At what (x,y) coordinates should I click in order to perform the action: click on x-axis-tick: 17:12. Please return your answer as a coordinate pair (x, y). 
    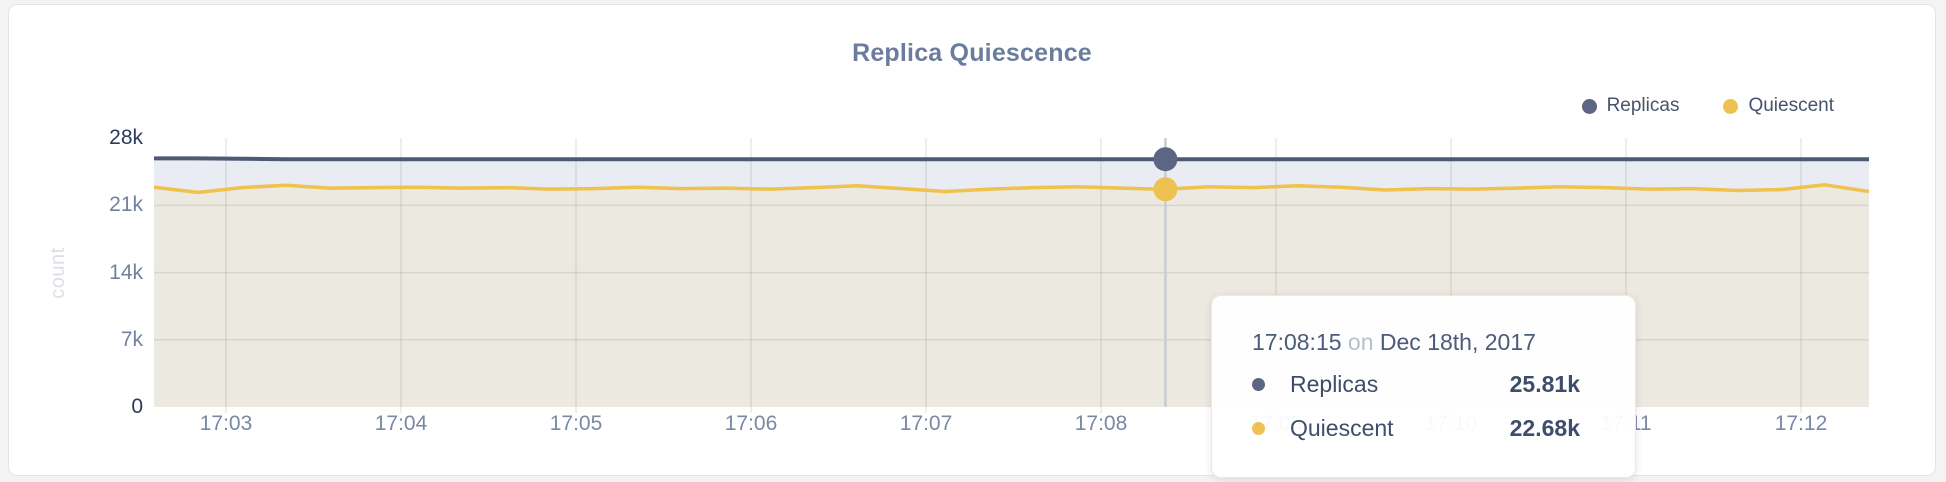
    Looking at the image, I should click on (1801, 423).